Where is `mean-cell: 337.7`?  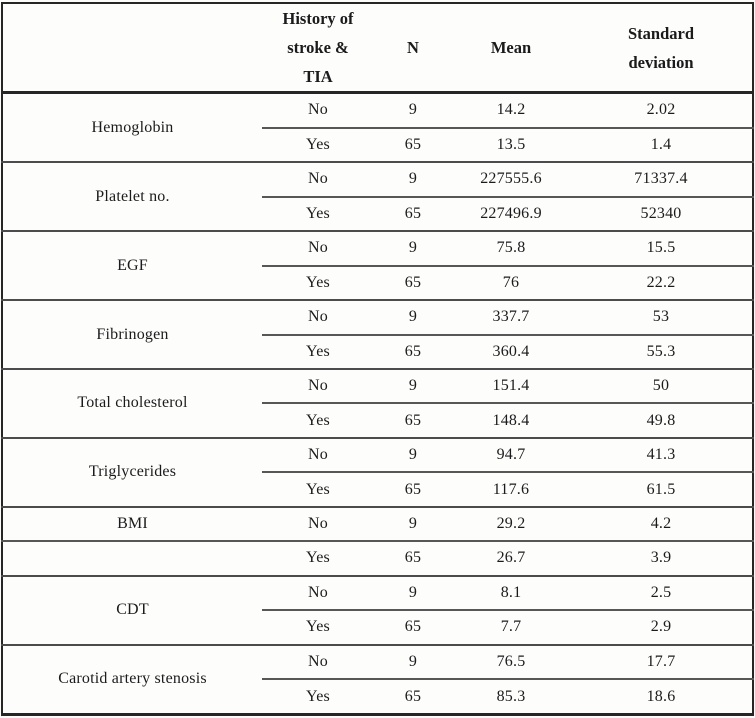 mean-cell: 337.7 is located at coordinates (511, 317).